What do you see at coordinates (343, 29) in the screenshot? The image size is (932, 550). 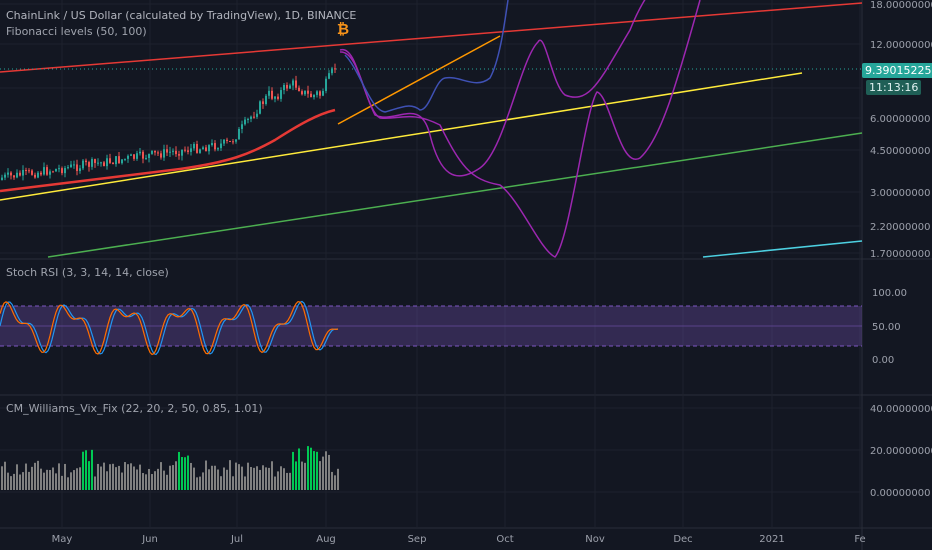 I see `bitcoin-icon: ₿` at bounding box center [343, 29].